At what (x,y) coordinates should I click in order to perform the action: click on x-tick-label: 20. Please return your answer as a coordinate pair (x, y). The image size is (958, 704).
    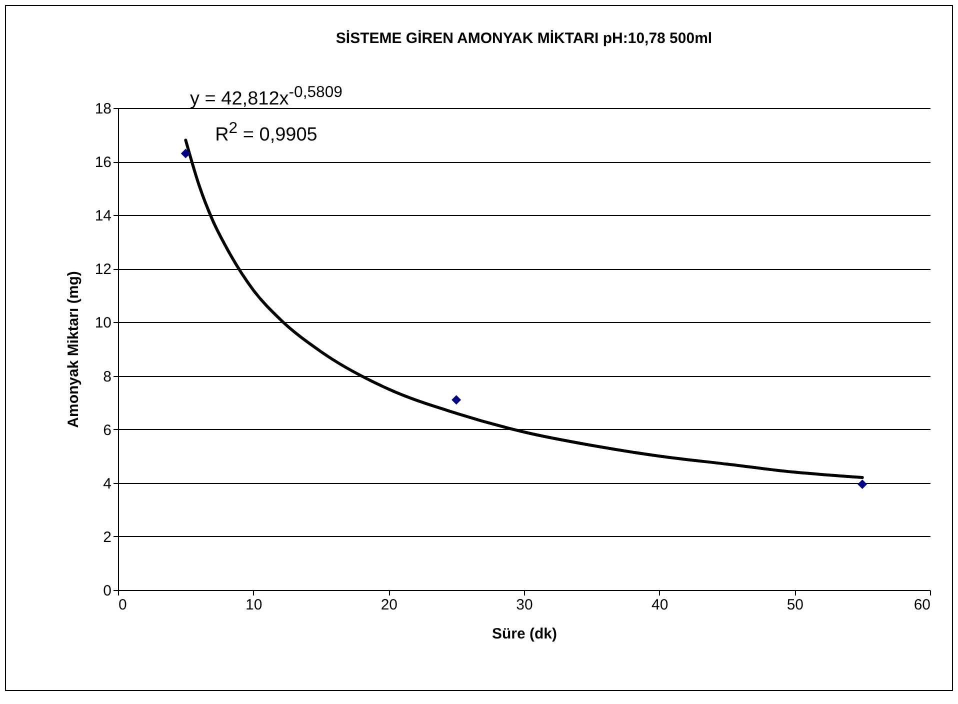
    Looking at the image, I should click on (389, 605).